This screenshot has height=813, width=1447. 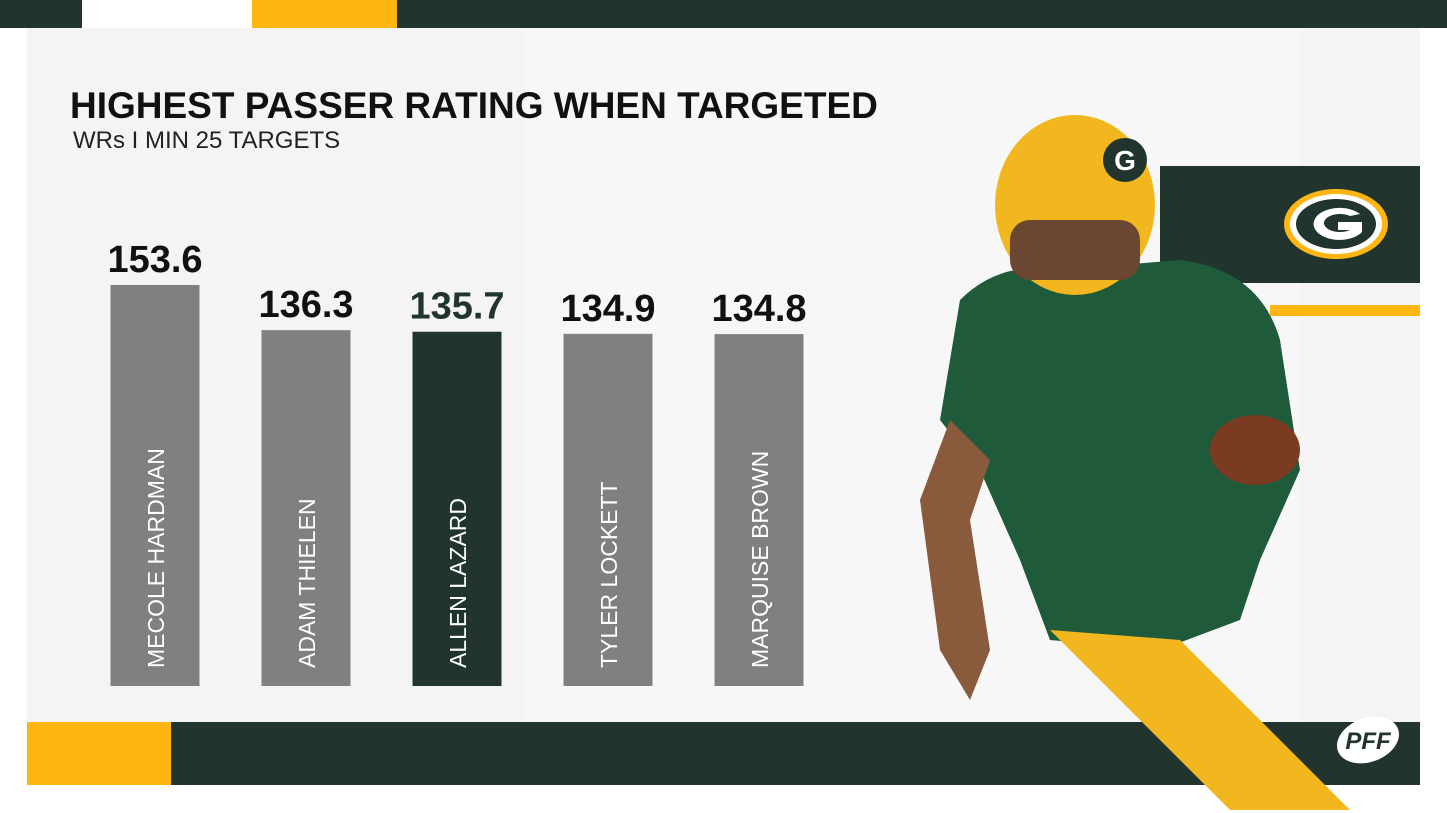 What do you see at coordinates (154, 260) in the screenshot?
I see `value-label: 153.6` at bounding box center [154, 260].